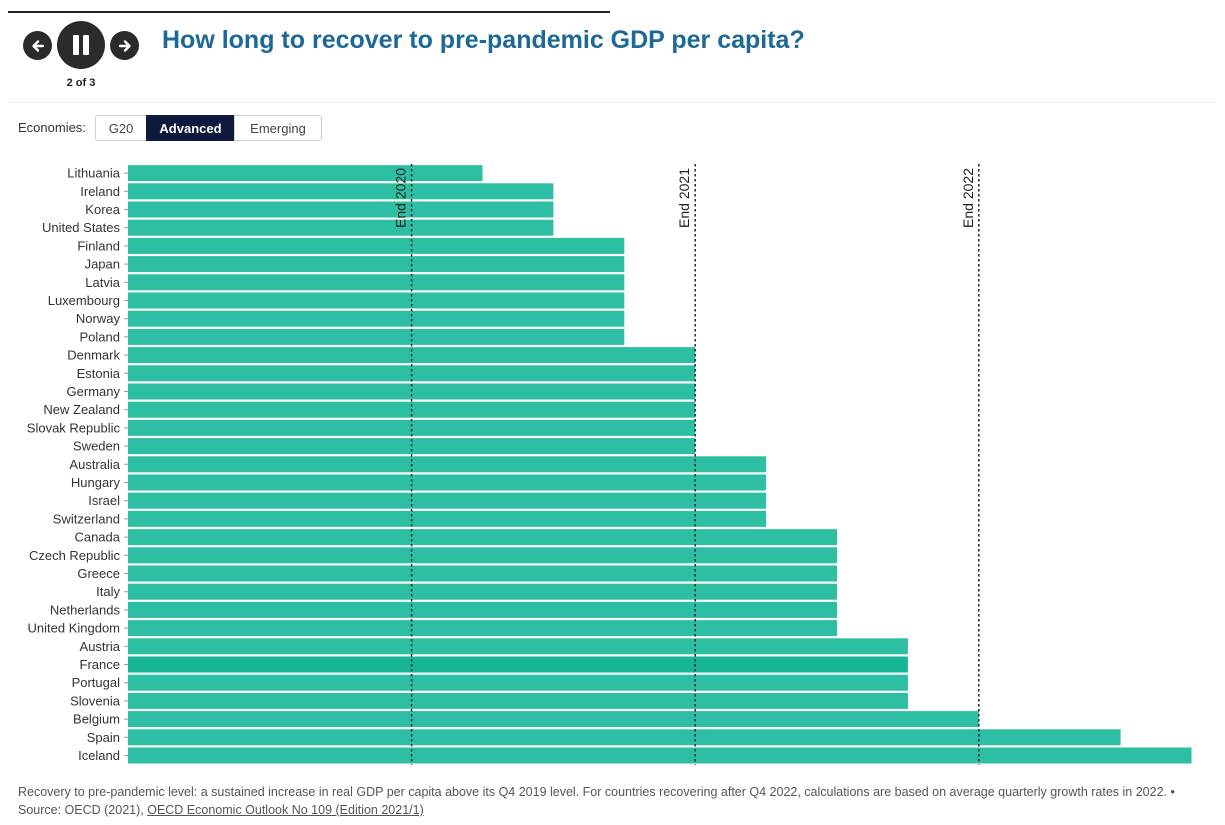  Describe the element at coordinates (376, 318) in the screenshot. I see `bar-norway` at that location.